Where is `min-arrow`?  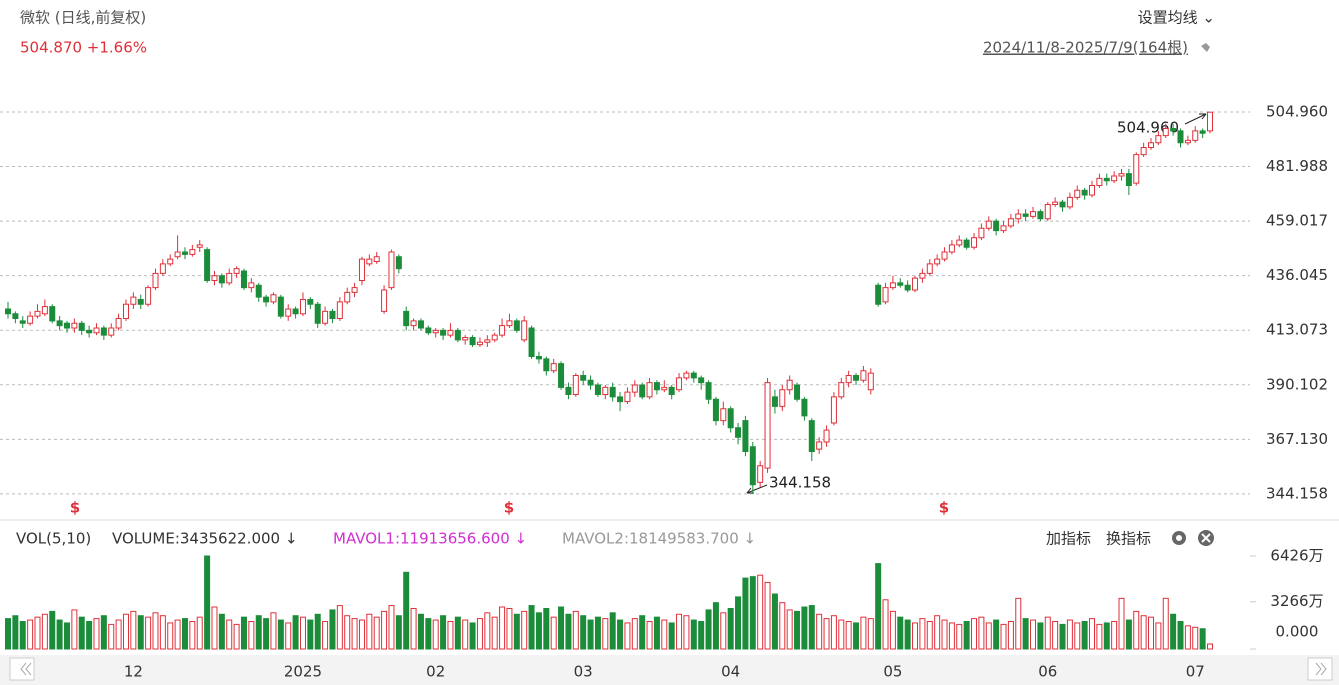 min-arrow is located at coordinates (757, 489).